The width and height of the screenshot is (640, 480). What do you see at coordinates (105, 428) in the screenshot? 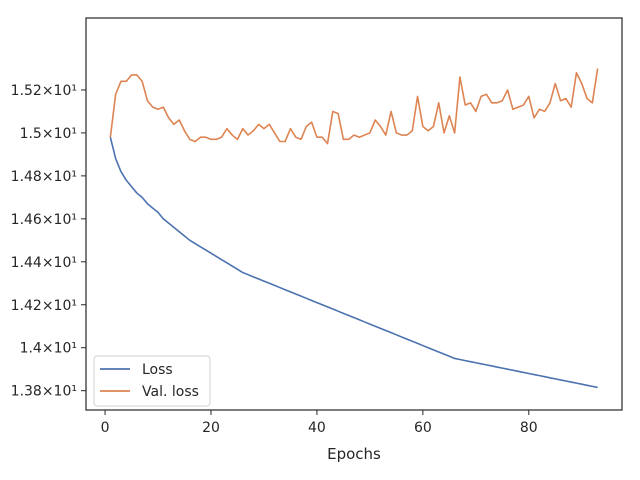
I see `x-tick-label: 0` at bounding box center [105, 428].